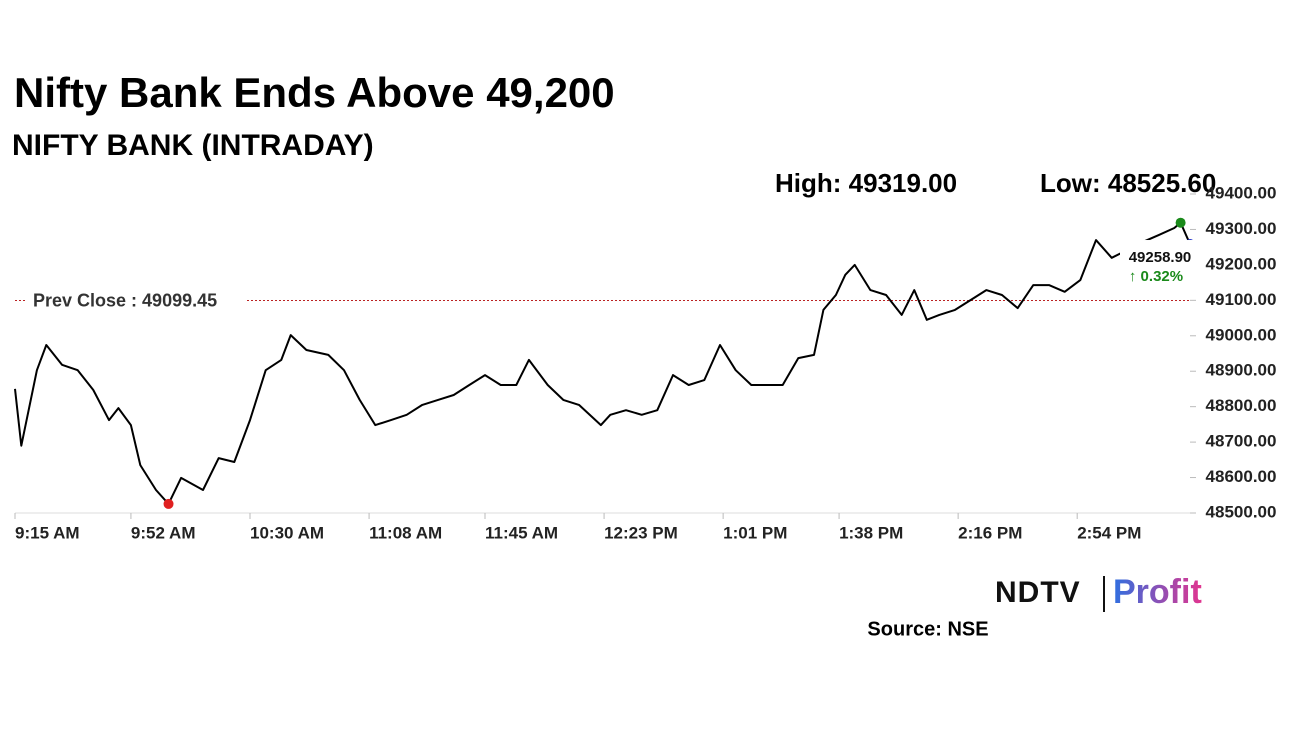 The width and height of the screenshot is (1296, 729). Describe the element at coordinates (125, 300) in the screenshot. I see `prev-close-label: Prev Close : 49099.45` at that location.